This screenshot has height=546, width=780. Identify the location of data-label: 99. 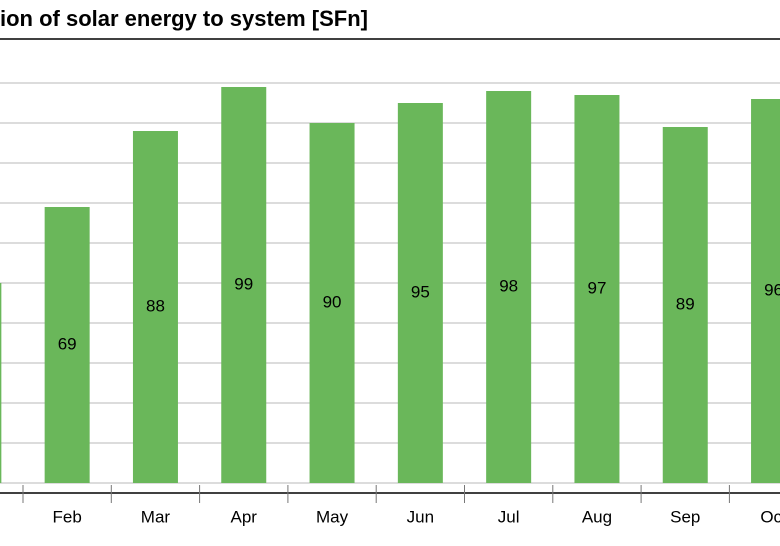
(243, 283).